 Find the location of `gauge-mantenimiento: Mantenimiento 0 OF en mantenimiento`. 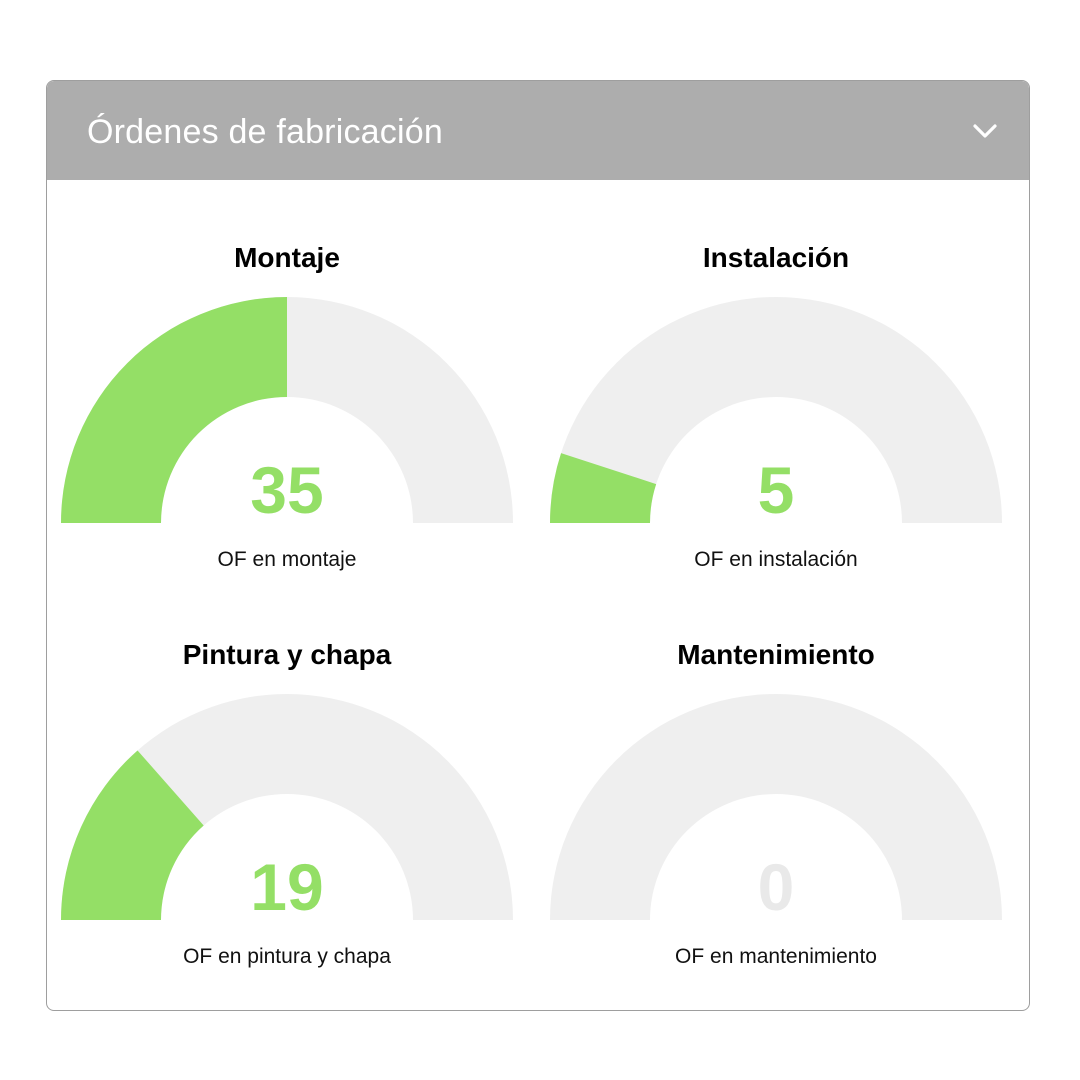

gauge-mantenimiento: Mantenimiento 0 OF en mantenimiento is located at coordinates (785, 821).